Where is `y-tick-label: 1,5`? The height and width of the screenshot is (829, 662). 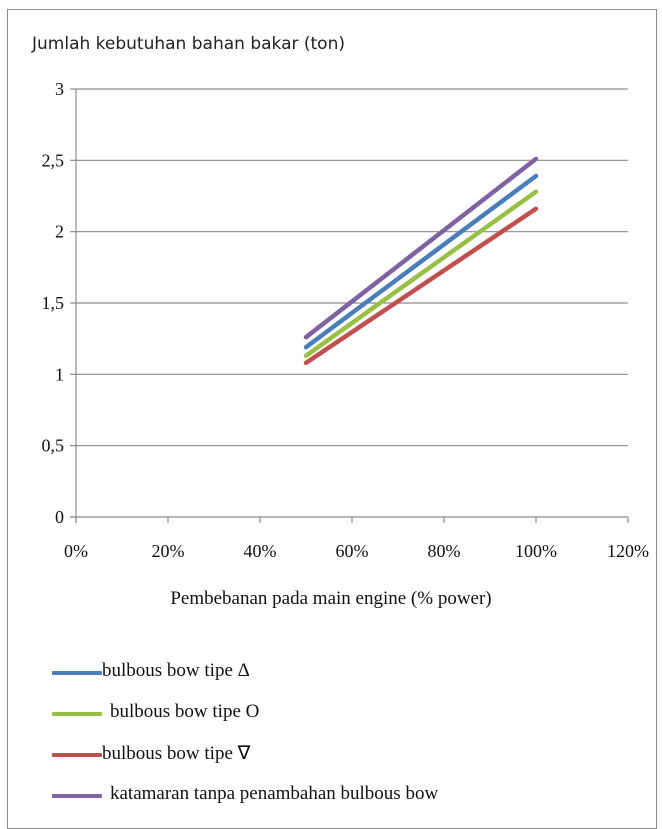 y-tick-label: 1,5 is located at coordinates (53, 303).